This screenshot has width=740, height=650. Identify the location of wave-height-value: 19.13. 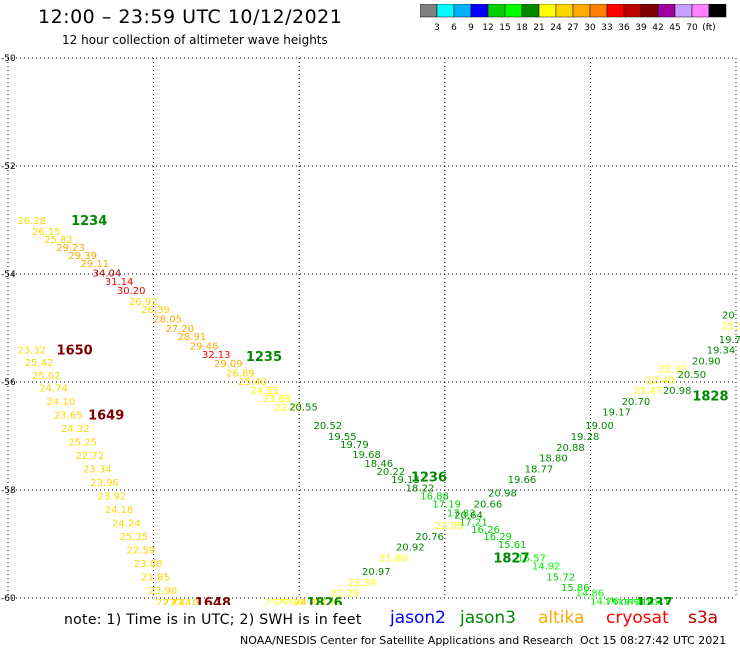
(405, 480).